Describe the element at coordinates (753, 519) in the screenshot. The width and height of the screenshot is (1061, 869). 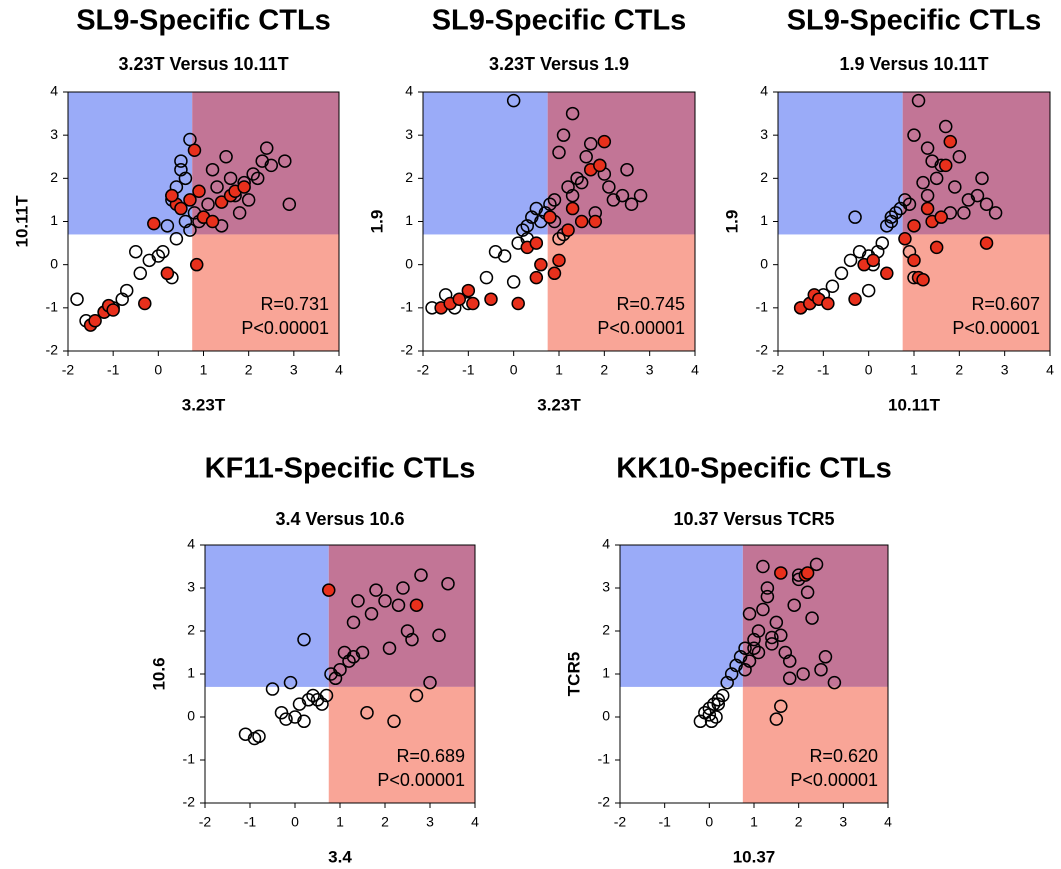
I see `chart-subtitle: 10.37 Versus TCR5` at that location.